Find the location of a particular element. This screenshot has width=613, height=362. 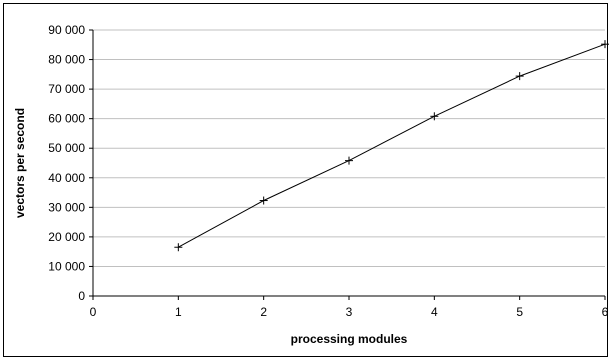

y-tick-label: 50 000 is located at coordinates (66, 148).